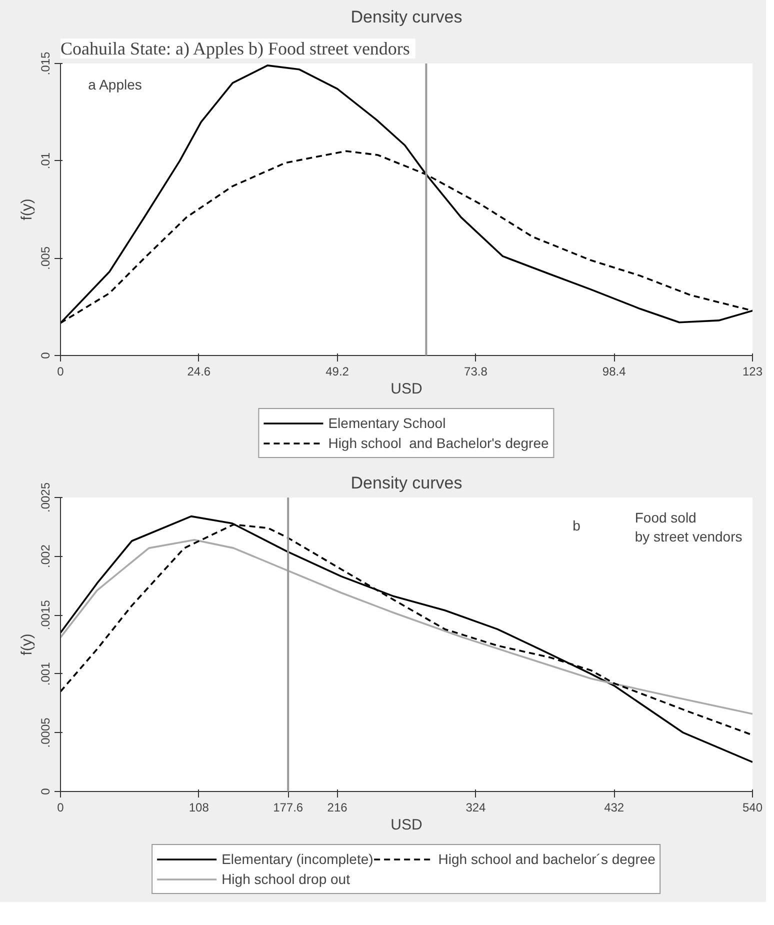 The height and width of the screenshot is (925, 774). Describe the element at coordinates (45, 161) in the screenshot. I see `y-tick-label: .01` at that location.